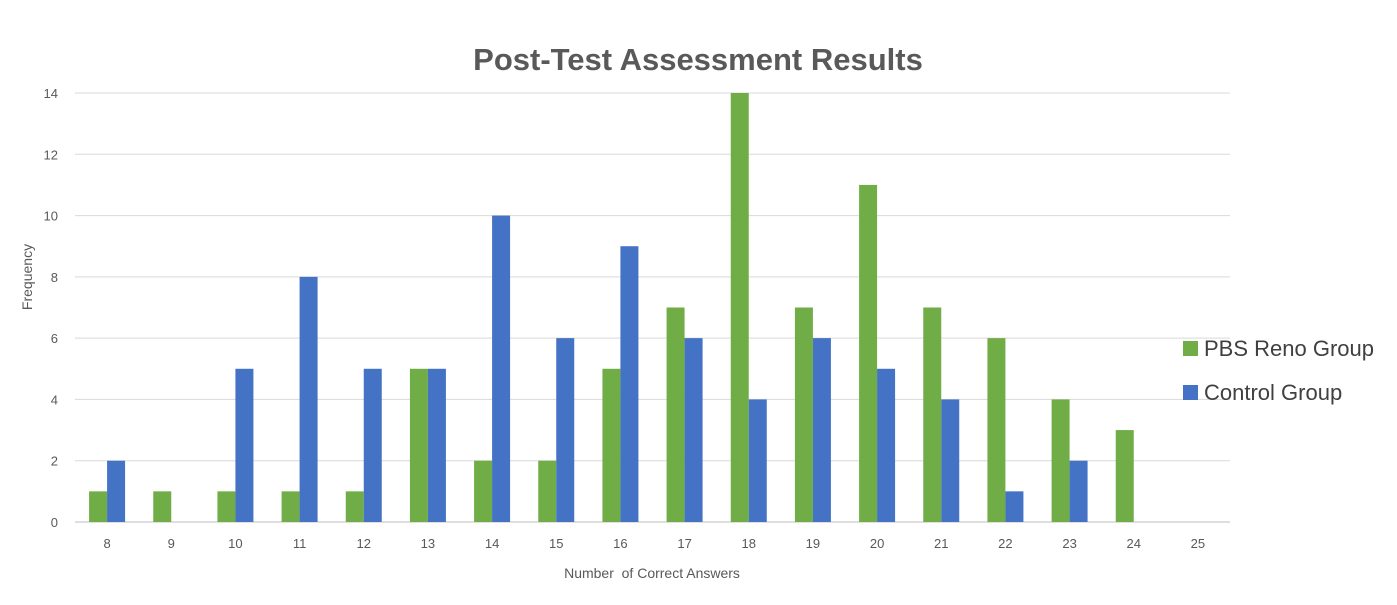 Image resolution: width=1397 pixels, height=605 pixels. What do you see at coordinates (54, 277) in the screenshot?
I see `y-tick-label: 8` at bounding box center [54, 277].